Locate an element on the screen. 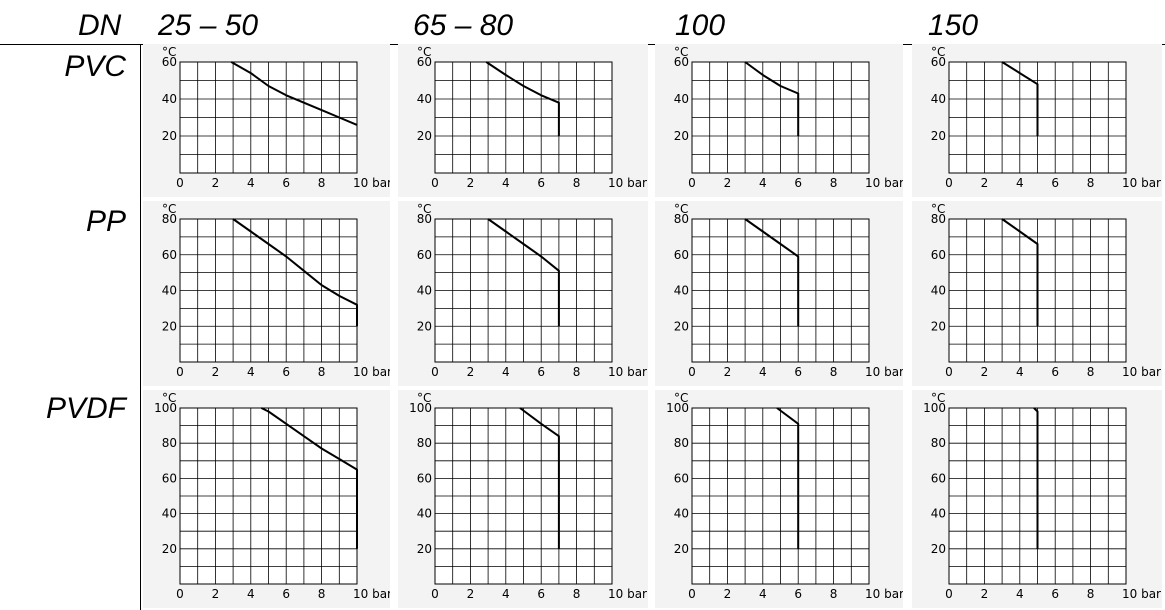 The image size is (1165, 610). dn-header-label: DN is located at coordinates (100, 25).